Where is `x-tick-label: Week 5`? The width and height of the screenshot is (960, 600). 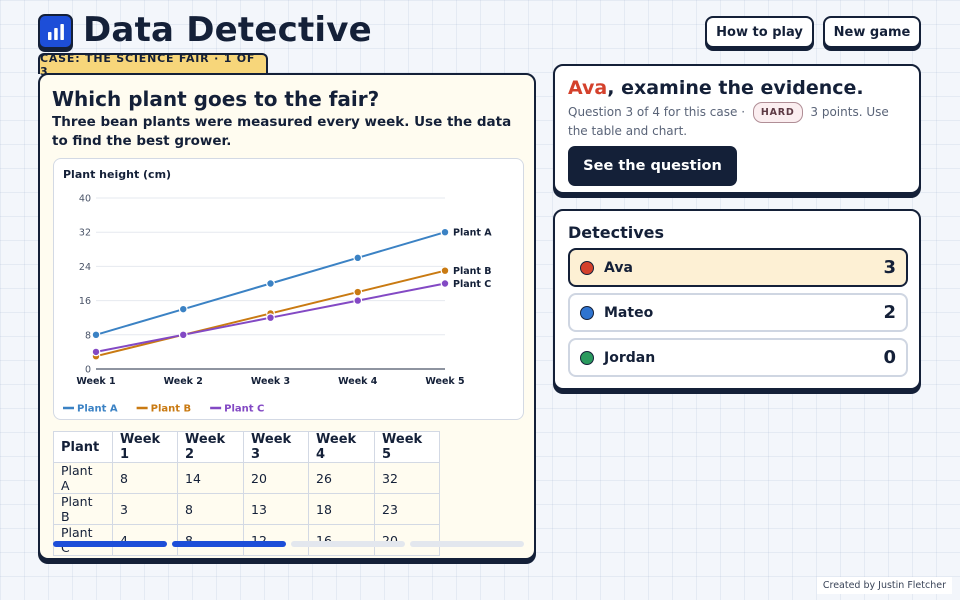
x-tick-label: Week 5 is located at coordinates (444, 381).